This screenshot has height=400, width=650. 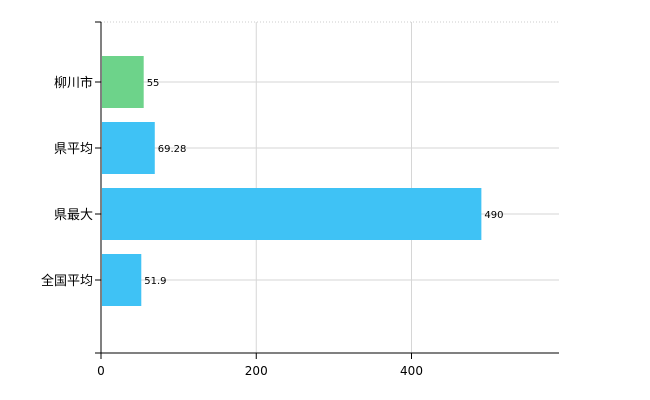 What do you see at coordinates (73, 215) in the screenshot?
I see `category-label-2: 県最大` at bounding box center [73, 215].